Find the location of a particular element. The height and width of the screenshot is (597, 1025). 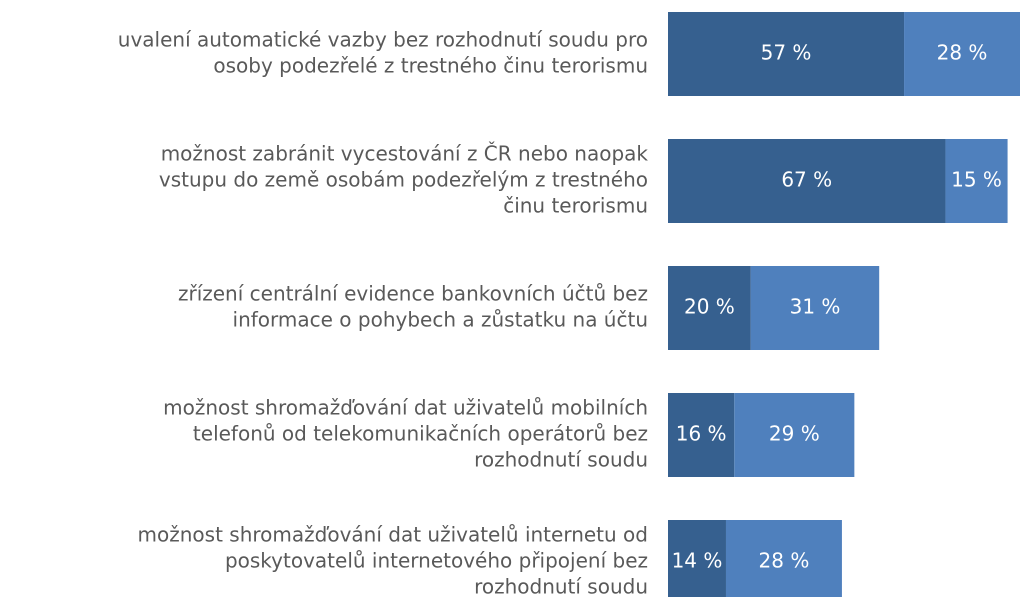

value-label: 57 % is located at coordinates (786, 53).